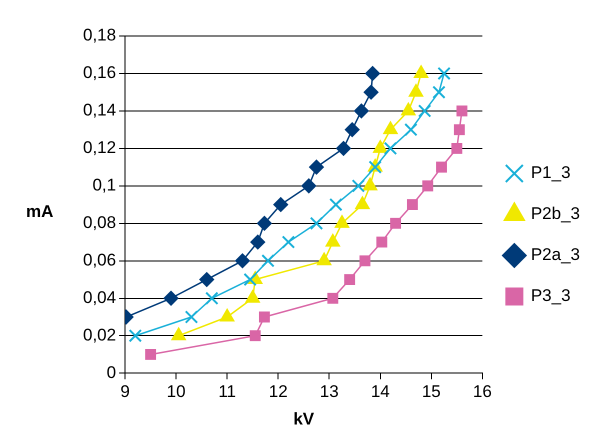 The image size is (590, 448). What do you see at coordinates (99, 110) in the screenshot?
I see `y-tick-label: 0,14` at bounding box center [99, 110].